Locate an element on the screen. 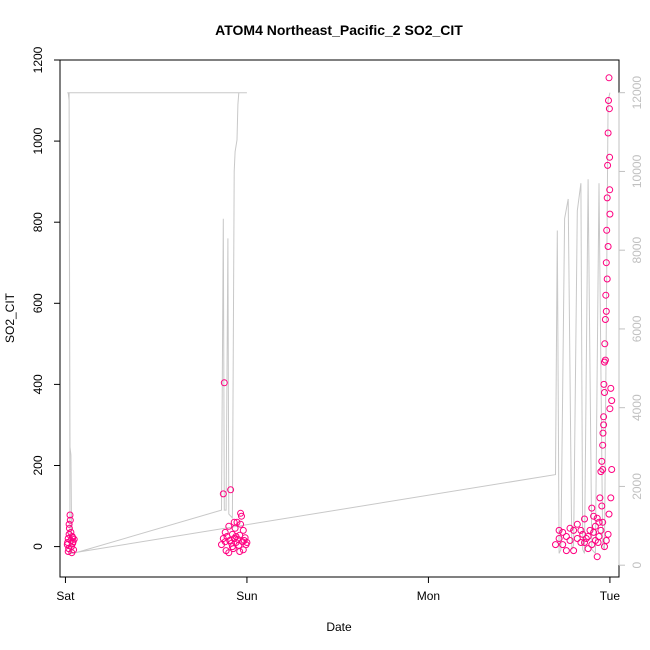  x-axis-label: Date is located at coordinates (339, 627).